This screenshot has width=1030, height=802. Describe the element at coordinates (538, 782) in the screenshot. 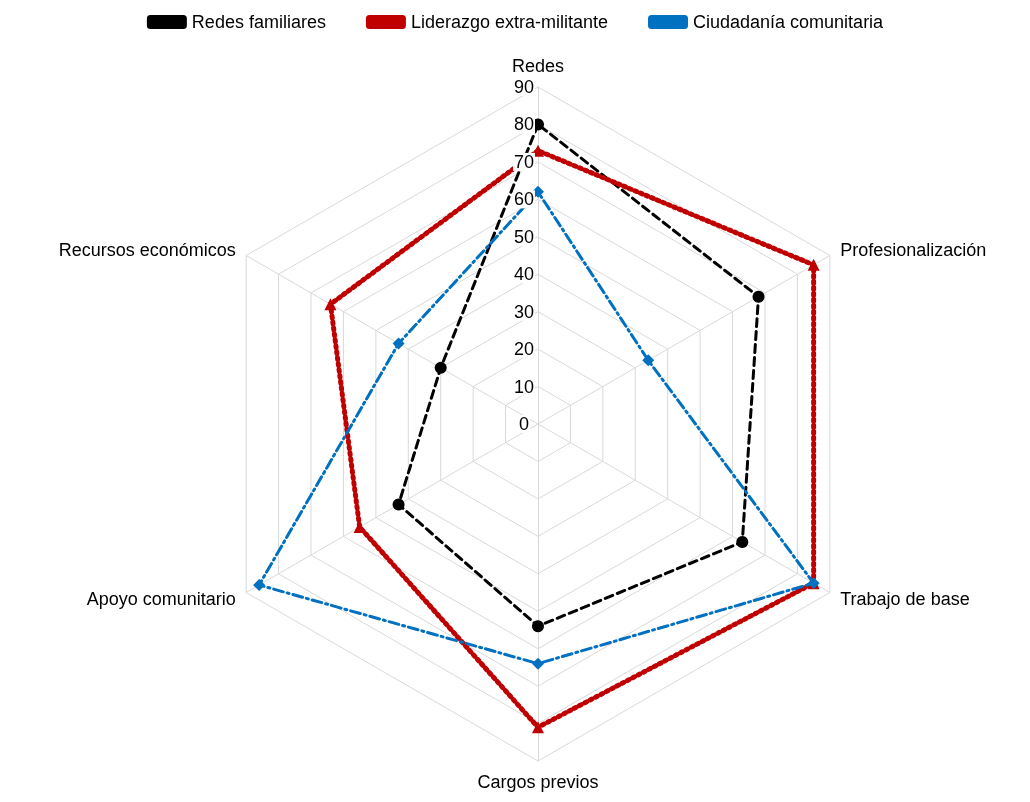

I see `spoke-label: Cargos previos` at that location.